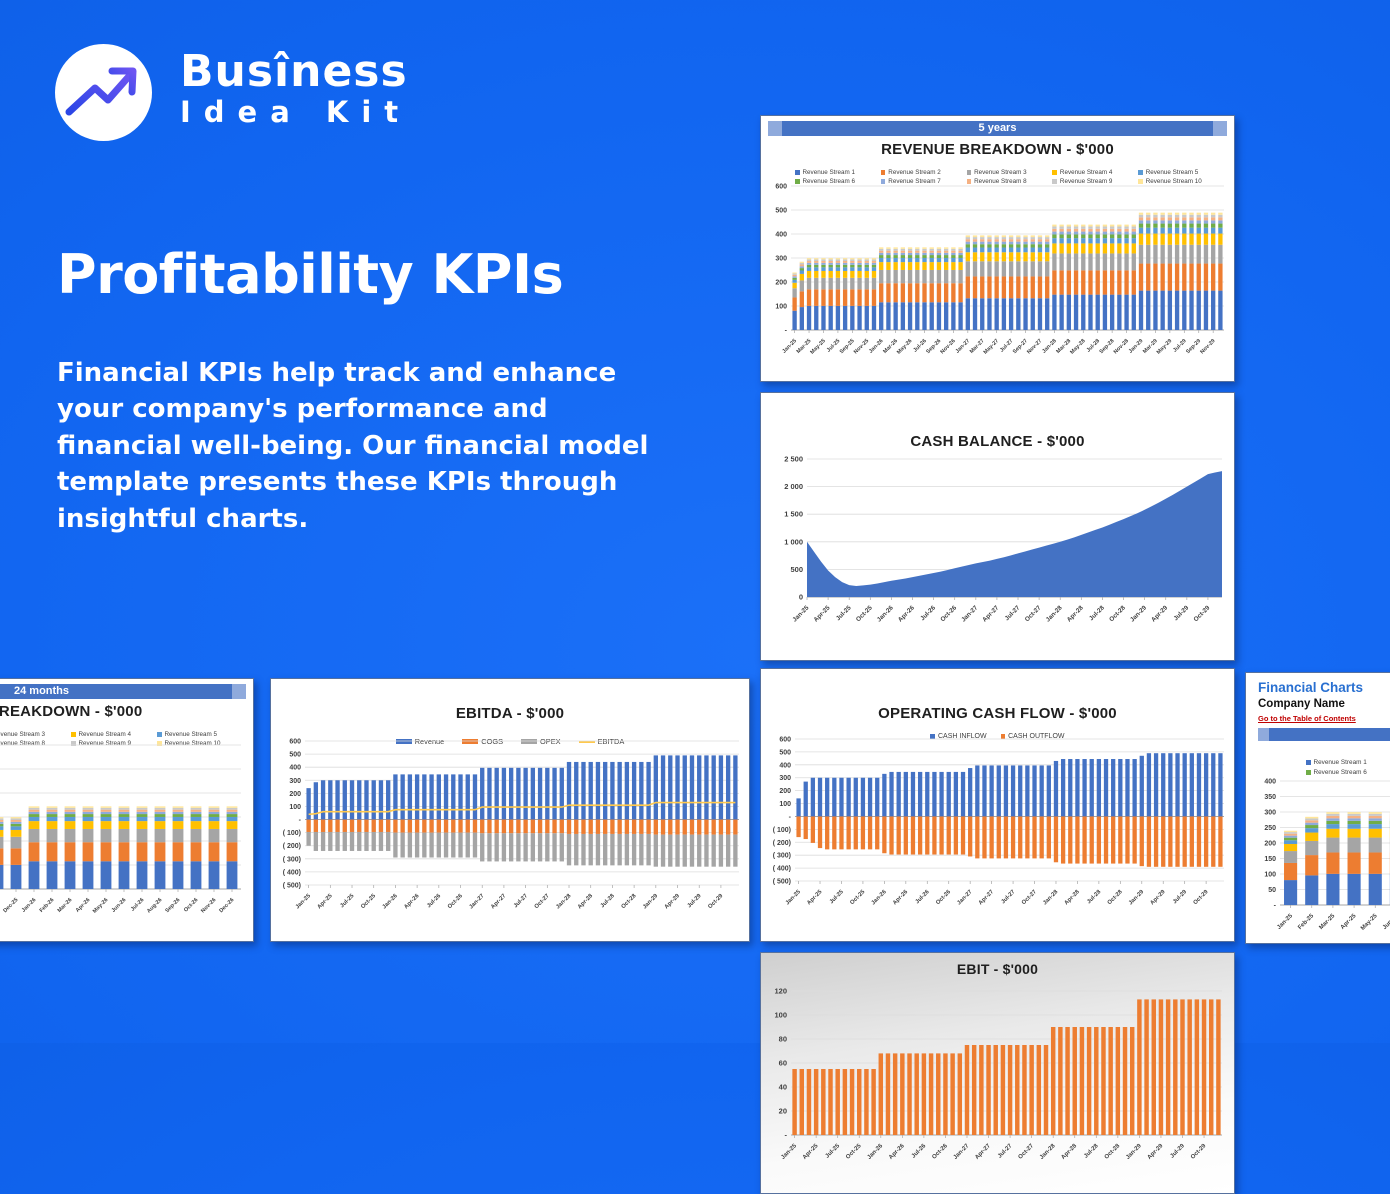 Image resolution: width=1390 pixels, height=1194 pixels. What do you see at coordinates (1207, 346) in the screenshot?
I see `svg-text: Nov-29` at bounding box center [1207, 346].